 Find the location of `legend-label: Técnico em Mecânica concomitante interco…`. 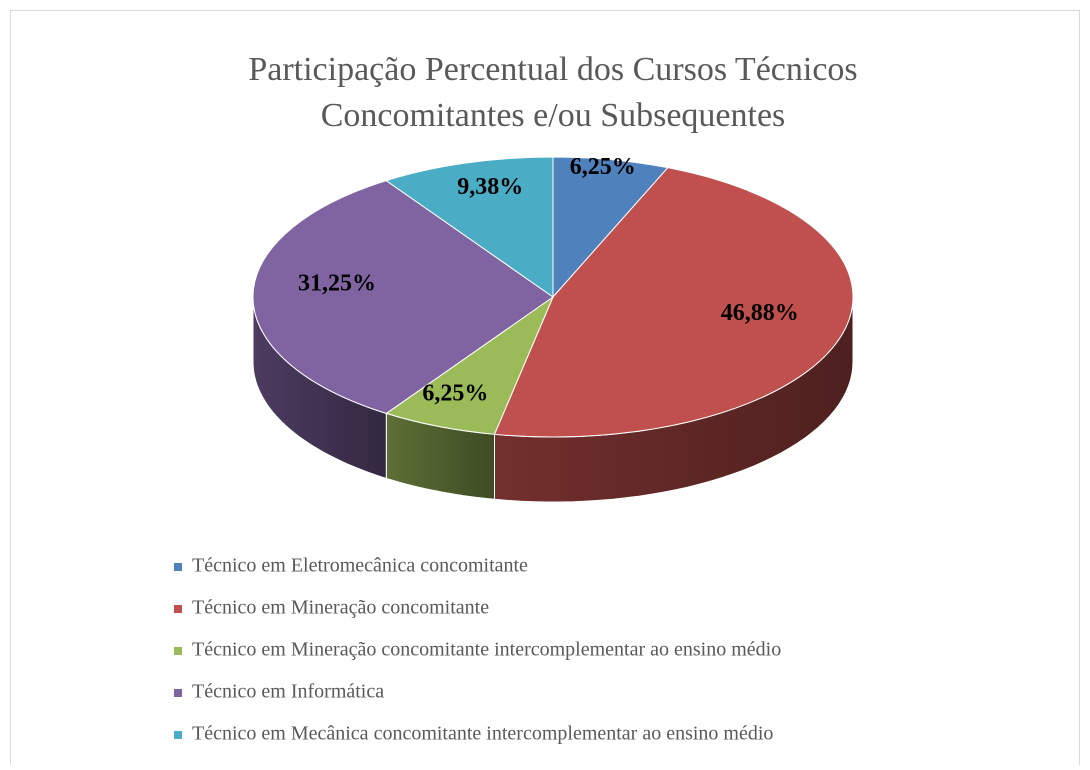

legend-label: Técnico em Mecânica concomitante interco… is located at coordinates (482, 734).